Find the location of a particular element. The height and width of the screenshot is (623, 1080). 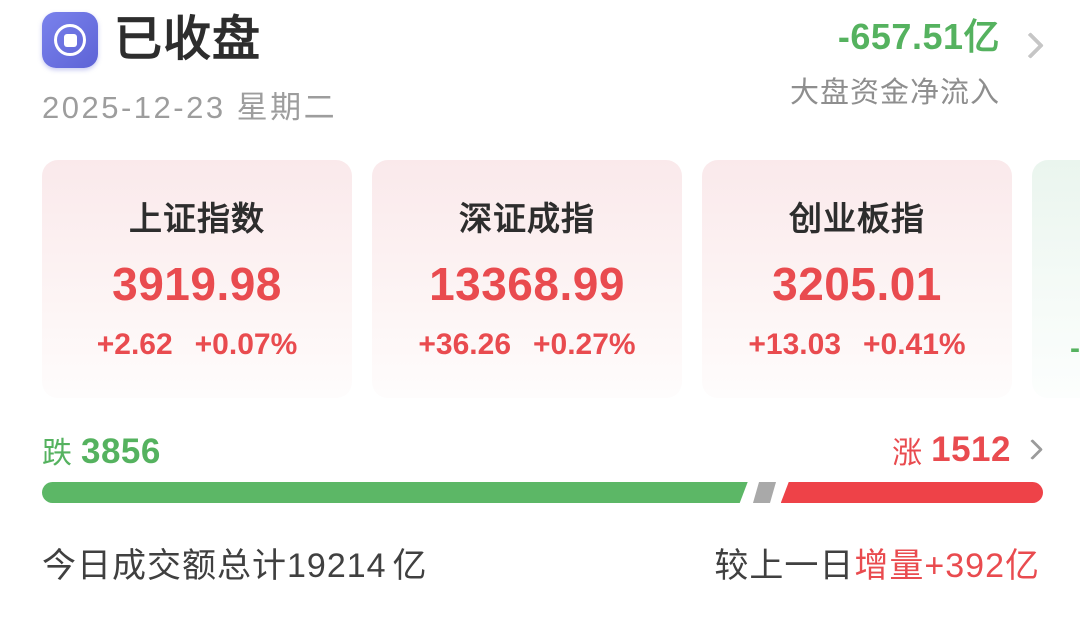

index-change-row: +36.26 +0.27% is located at coordinates (527, 345).